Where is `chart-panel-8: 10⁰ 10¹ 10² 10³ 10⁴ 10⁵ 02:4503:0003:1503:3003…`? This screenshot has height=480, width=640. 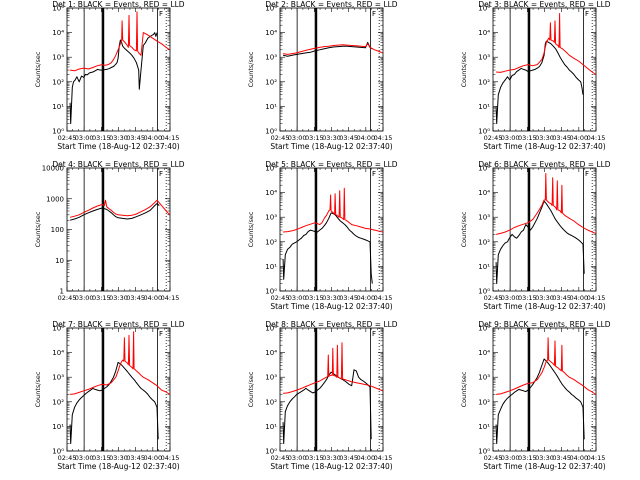
chart-panel-8: 10⁰ 10¹ 10² 10³ 10⁴ 10⁵ 02:4503:0003:1503:3003… is located at coordinates (322, 395).